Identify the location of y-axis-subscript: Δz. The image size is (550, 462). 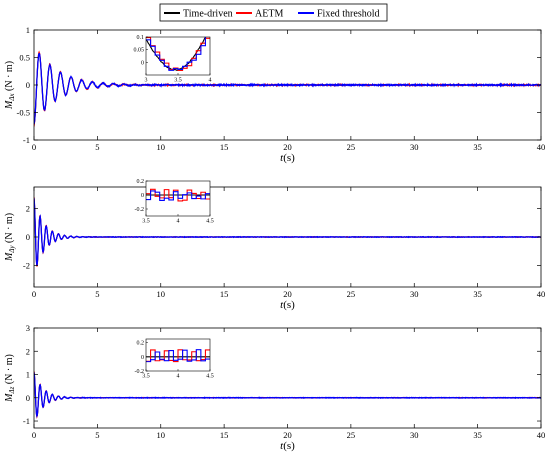
(12, 390).